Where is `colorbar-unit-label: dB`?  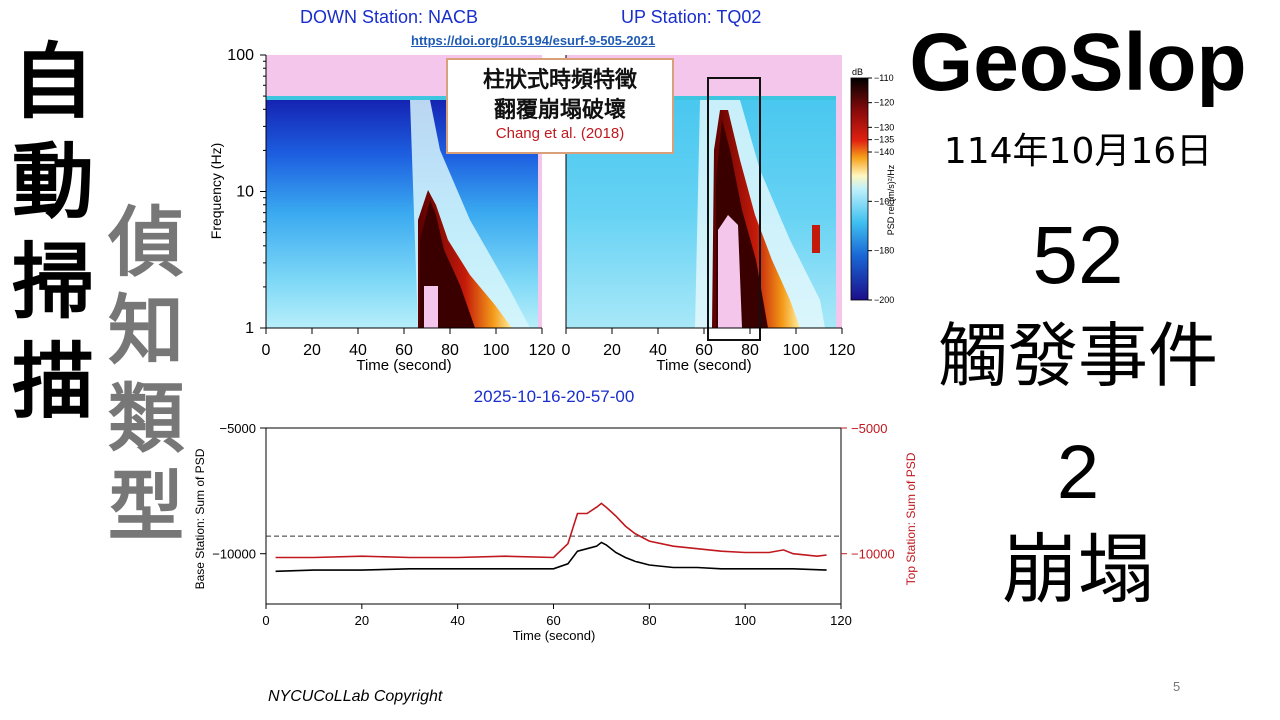
colorbar-unit-label: dB is located at coordinates (857, 72).